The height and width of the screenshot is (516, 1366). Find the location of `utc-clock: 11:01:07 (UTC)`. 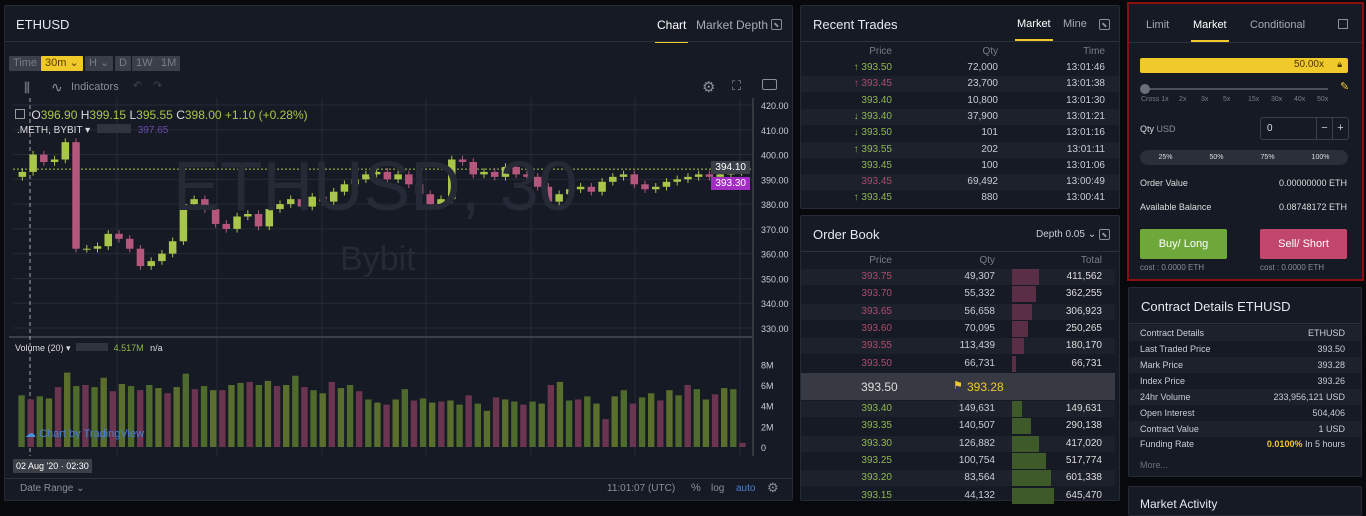

utc-clock: 11:01:07 (UTC) is located at coordinates (641, 488).